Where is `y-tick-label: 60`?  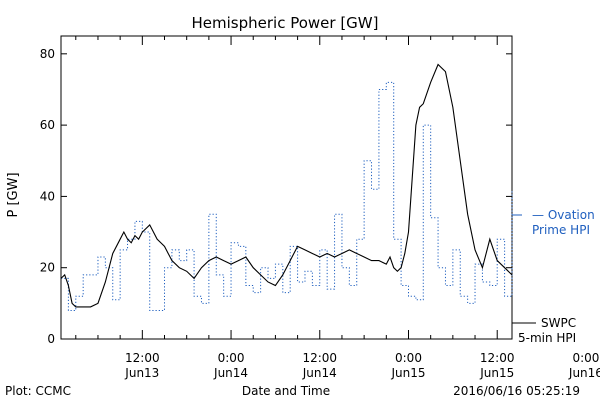
y-tick-label: 60 is located at coordinates (47, 125).